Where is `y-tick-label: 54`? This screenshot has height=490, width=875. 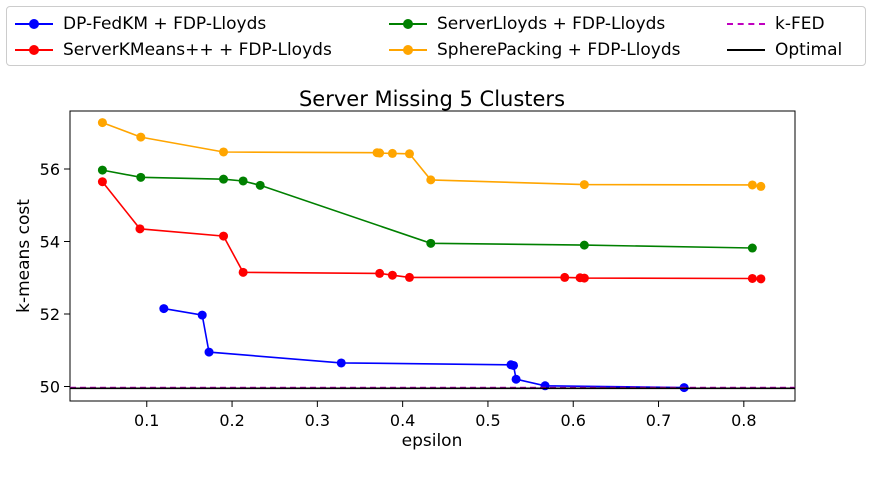
y-tick-label: 54 is located at coordinates (50, 242).